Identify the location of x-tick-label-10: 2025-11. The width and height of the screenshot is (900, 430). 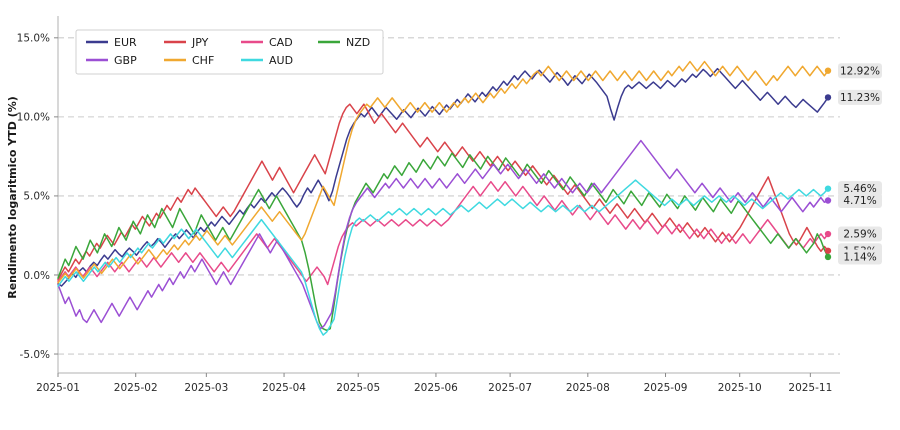
(810, 388).